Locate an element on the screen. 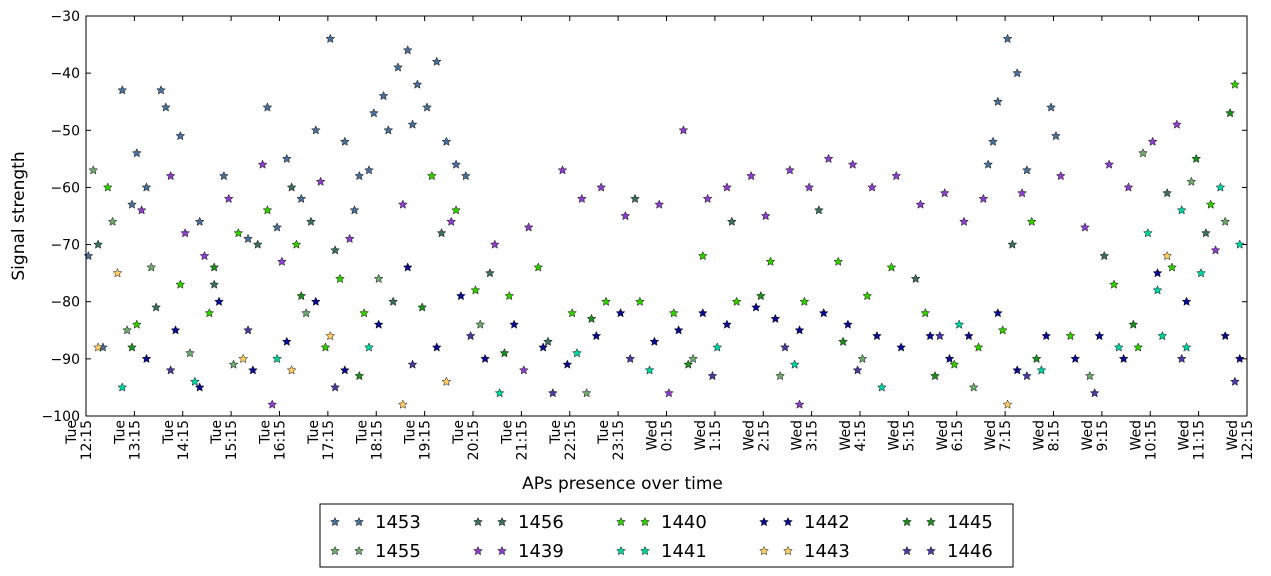 This screenshot has height=576, width=1271. x-tick-label: Tue20:15 is located at coordinates (466, 440).